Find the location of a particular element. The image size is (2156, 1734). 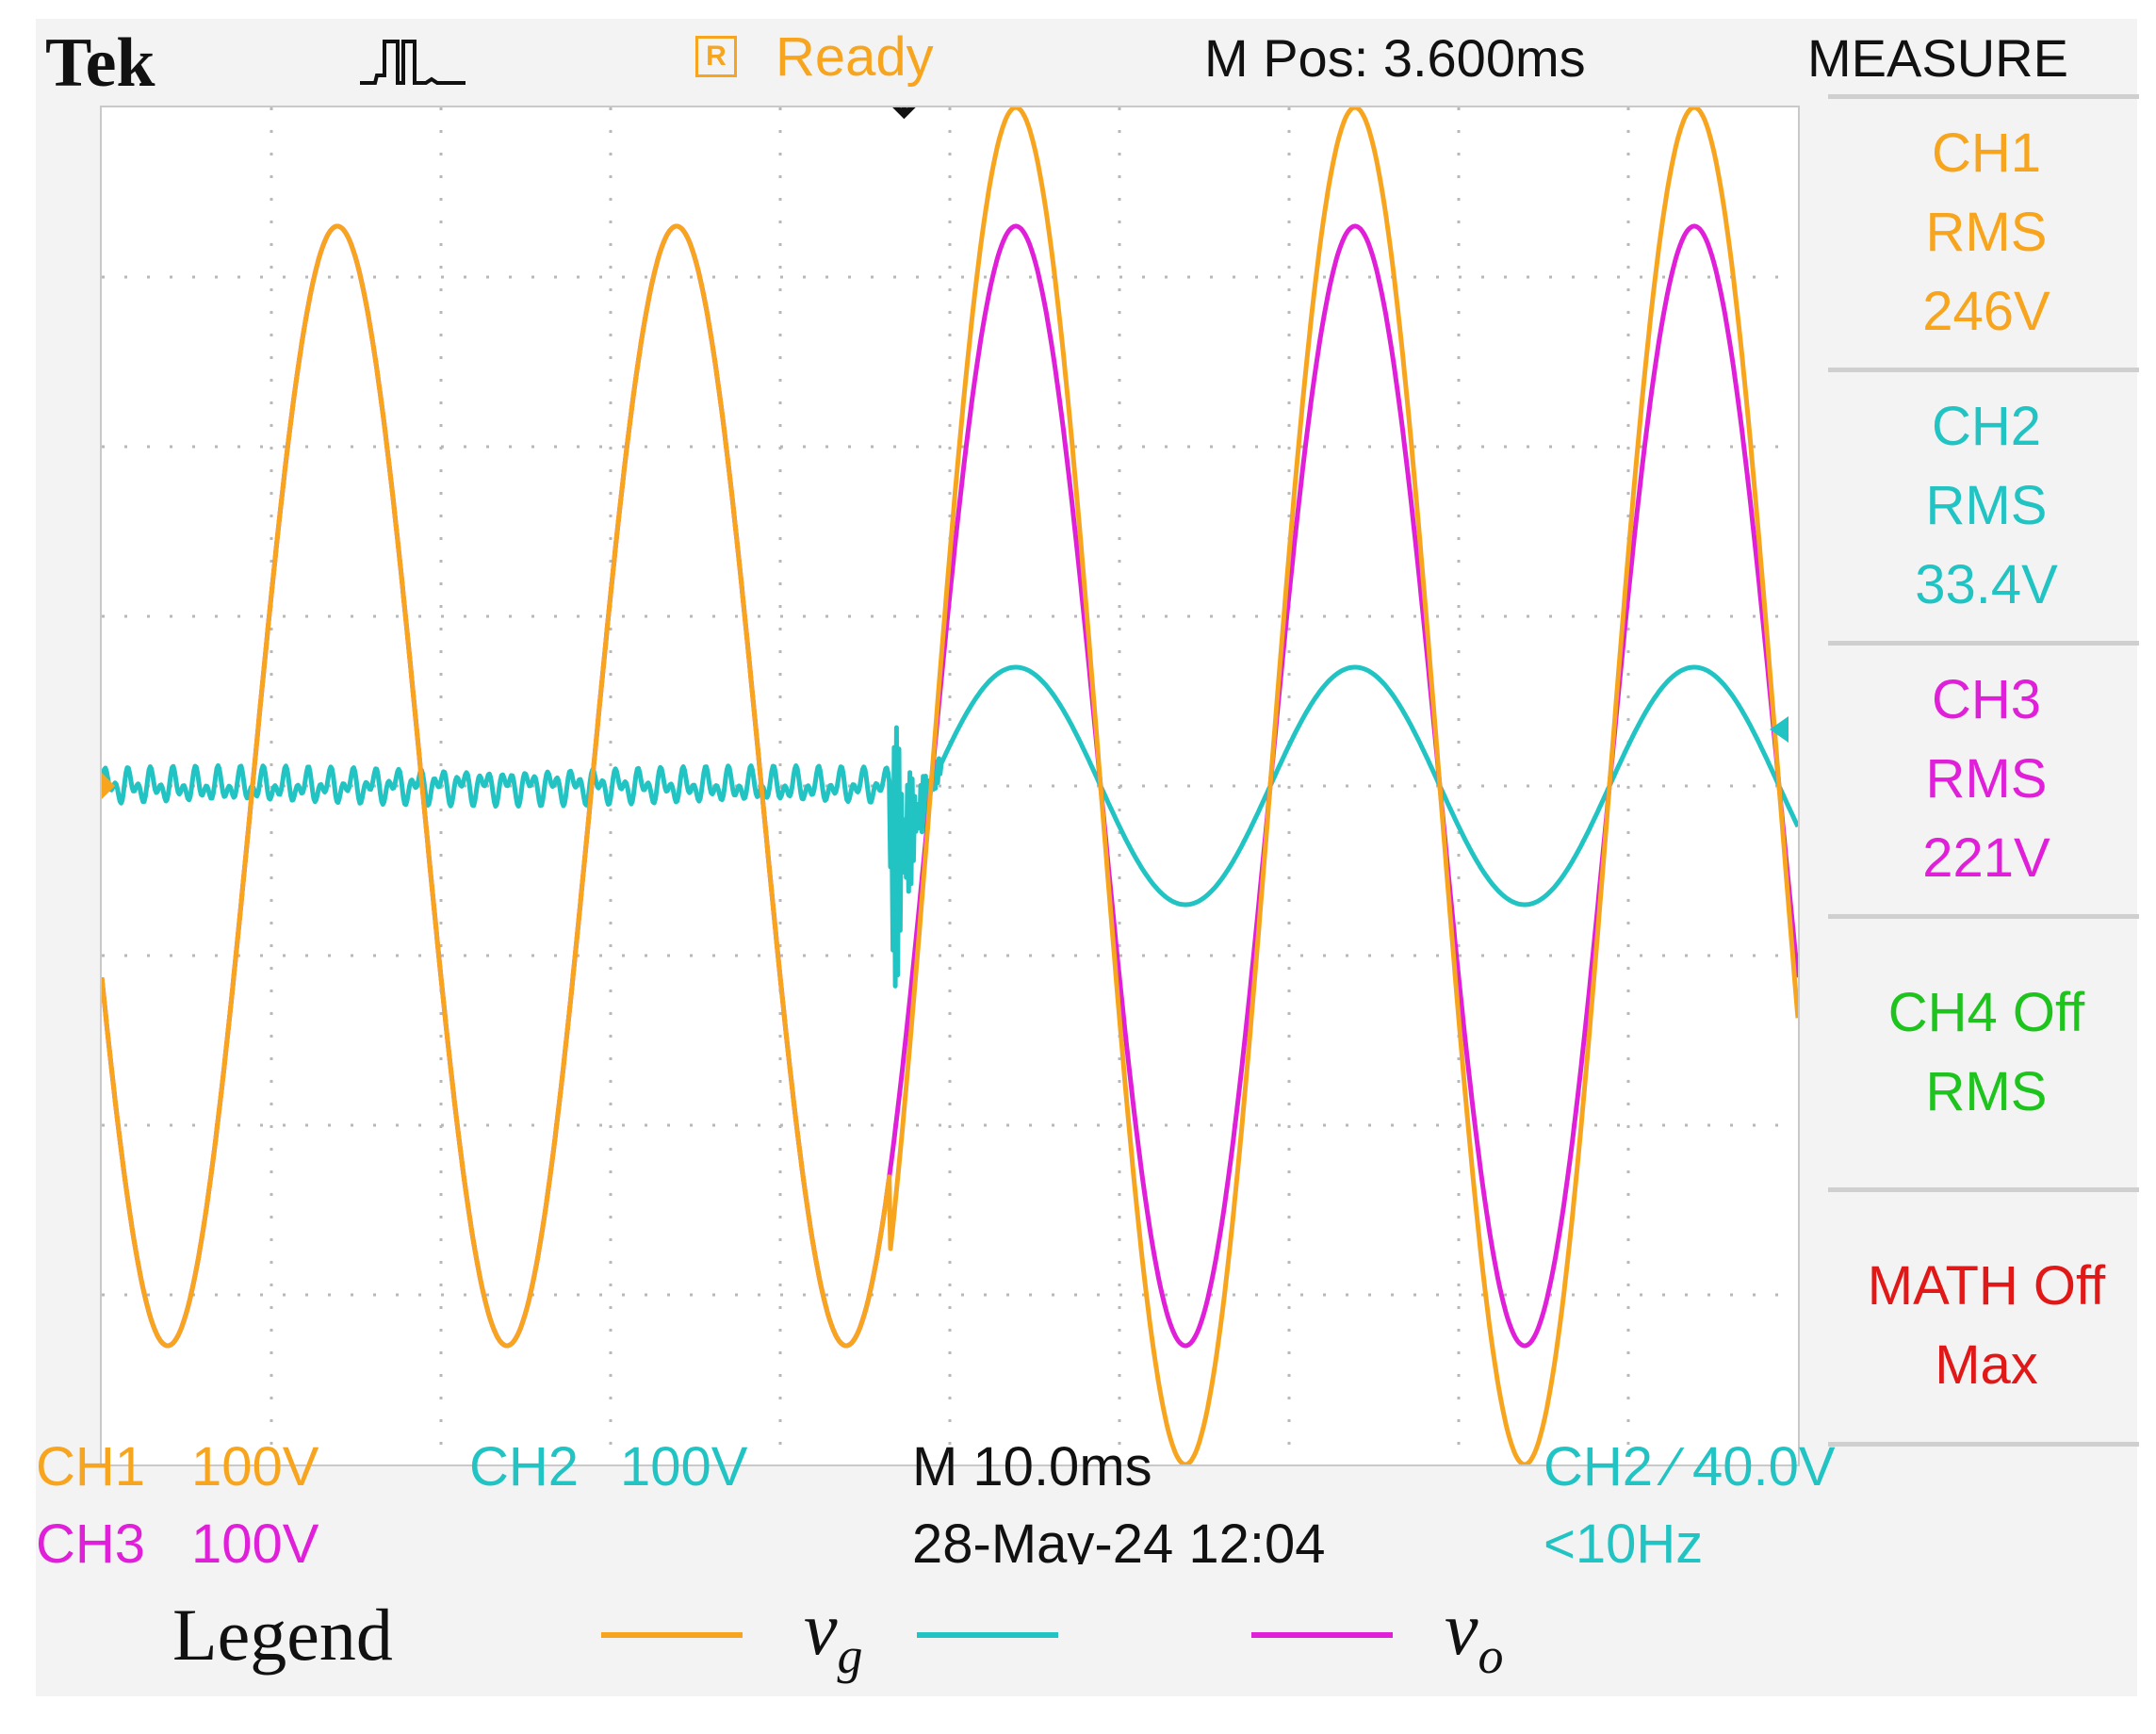

measure-5-line-1: MATH Off is located at coordinates (1986, 1286).